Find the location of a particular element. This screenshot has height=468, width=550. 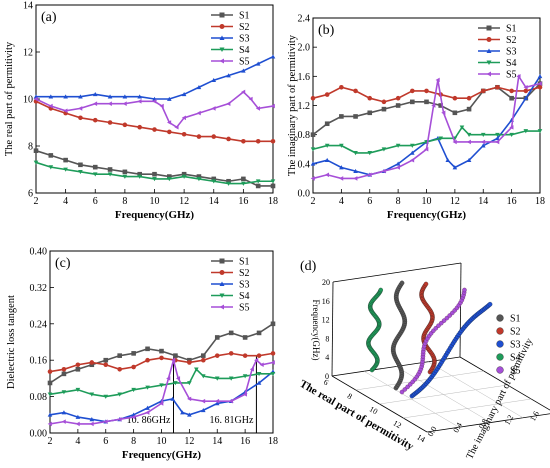

data-point-S4 is located at coordinates (381, 290).